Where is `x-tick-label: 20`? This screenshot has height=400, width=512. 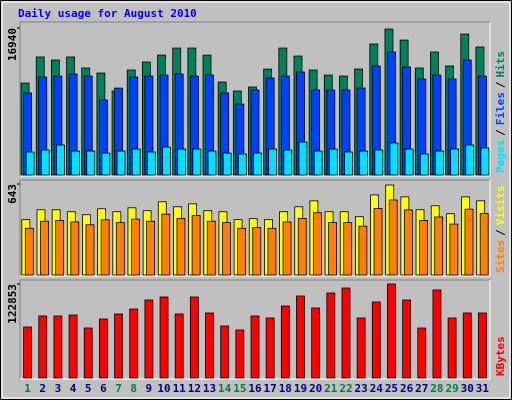 x-tick-label: 20 is located at coordinates (315, 388).